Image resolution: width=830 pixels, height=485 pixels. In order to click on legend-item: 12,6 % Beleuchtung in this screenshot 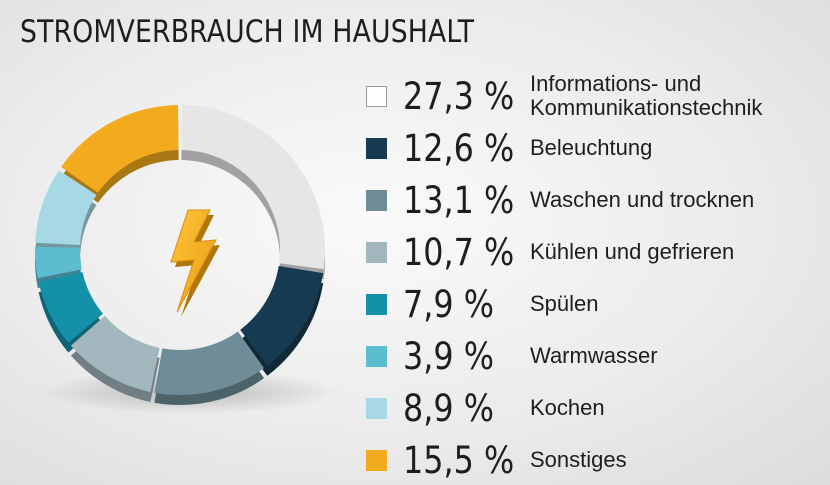, I will do `click(596, 150)`.